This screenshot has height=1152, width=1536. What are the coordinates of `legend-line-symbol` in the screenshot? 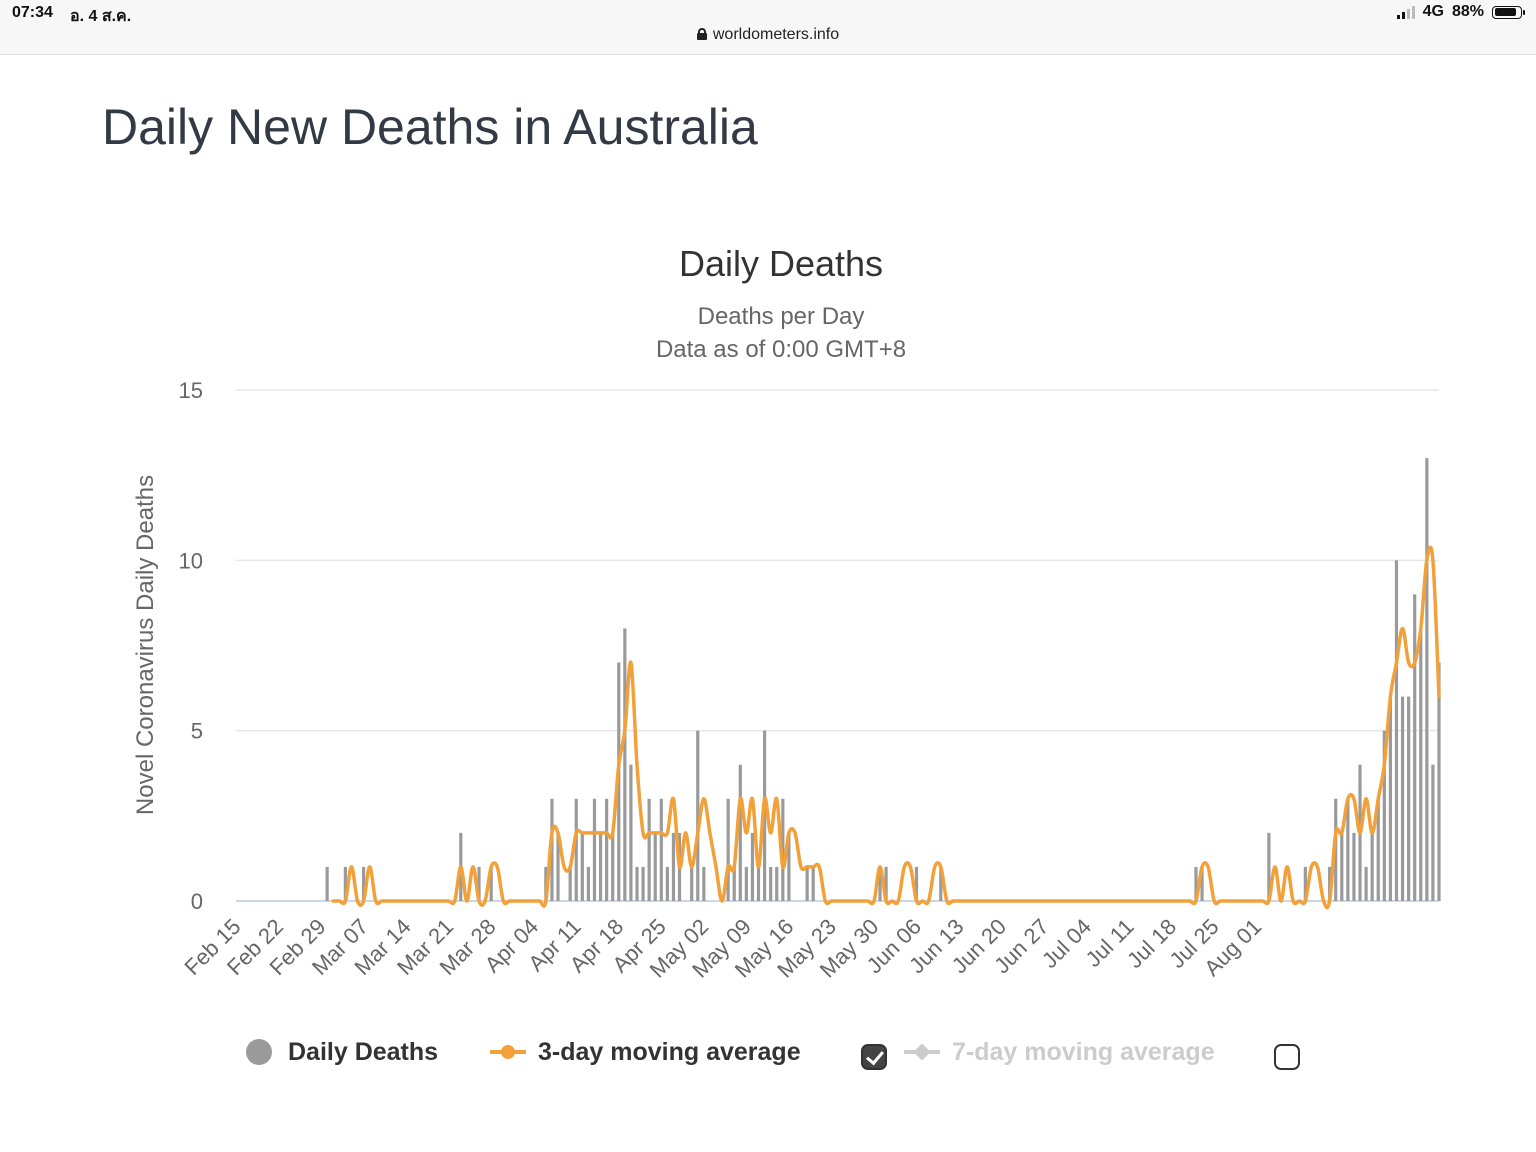 It's located at (508, 1052).